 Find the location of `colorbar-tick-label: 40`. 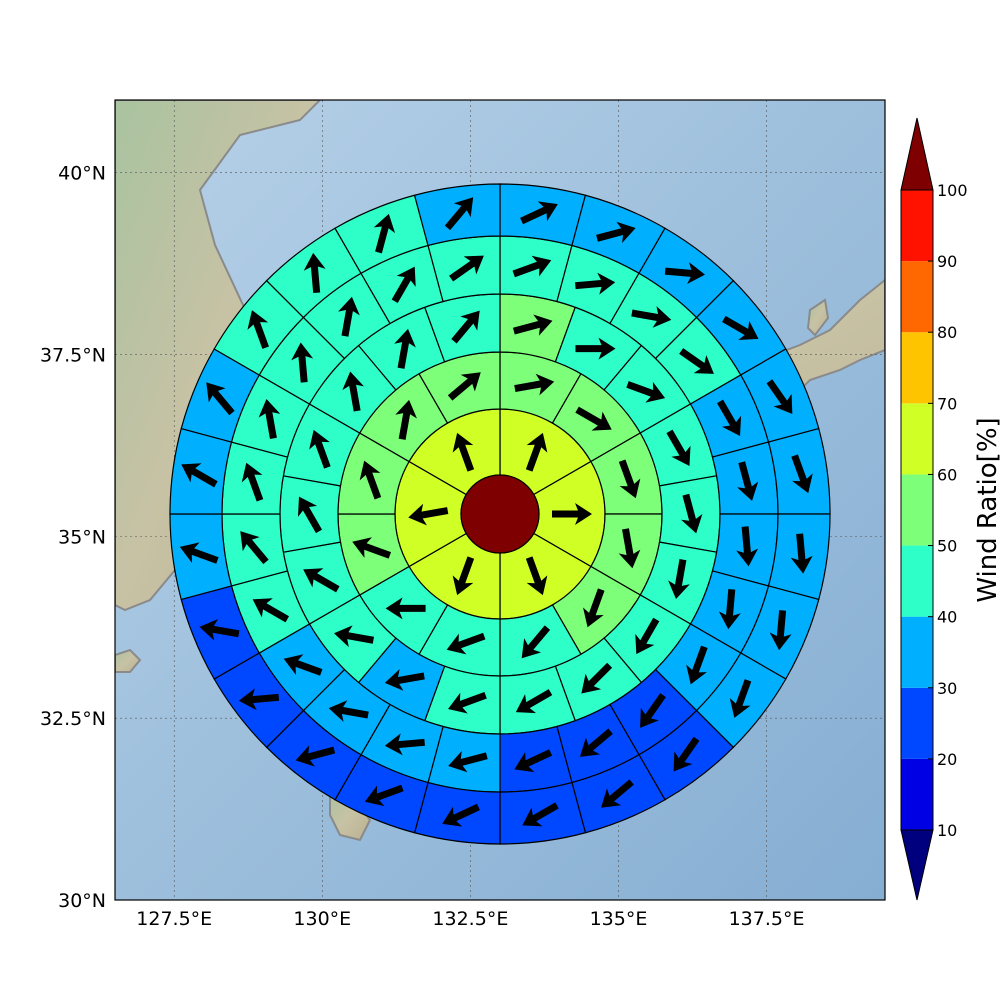

colorbar-tick-label: 40 is located at coordinates (947, 617).